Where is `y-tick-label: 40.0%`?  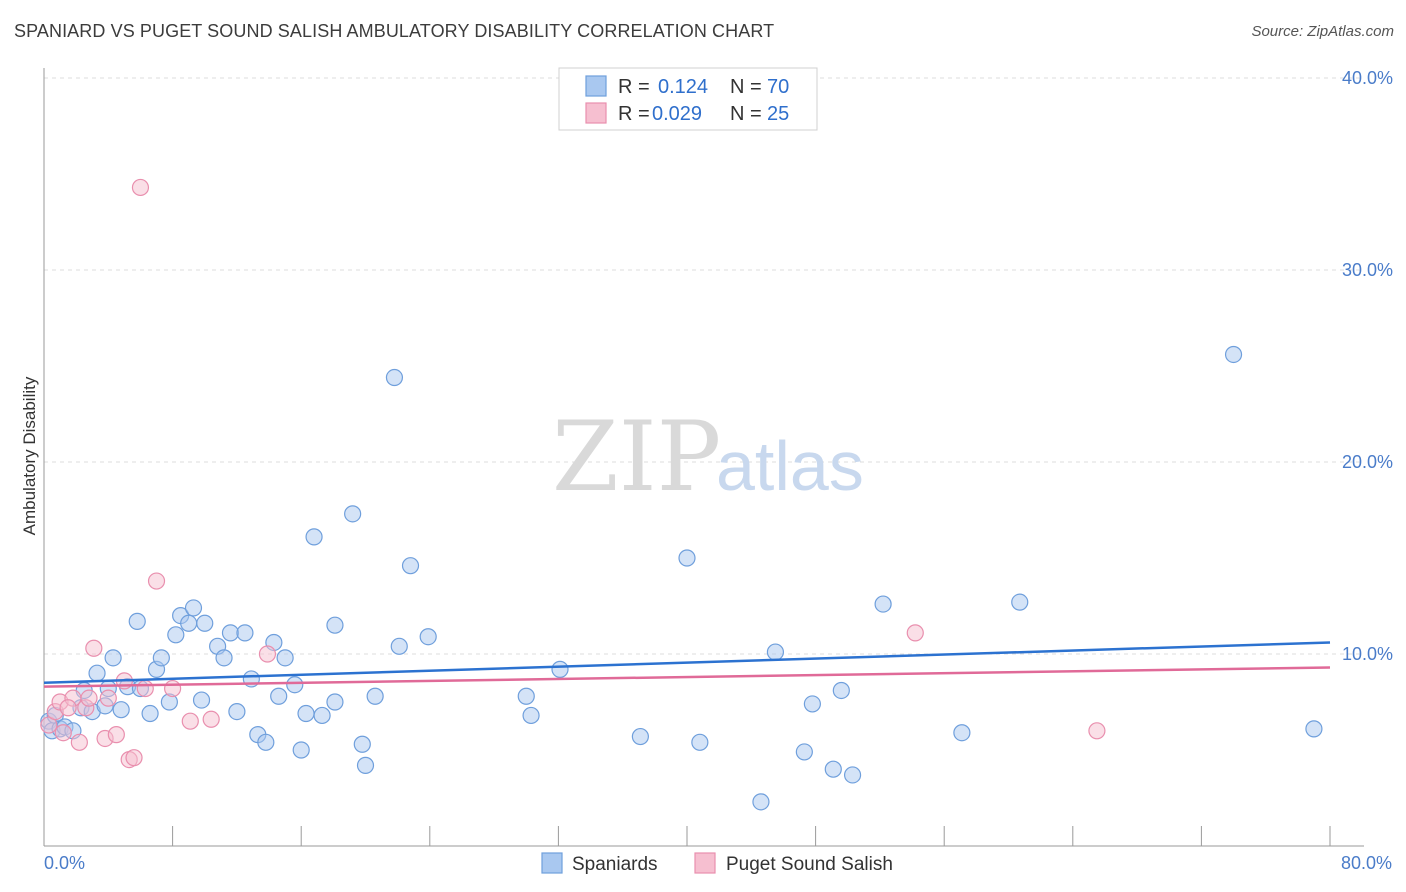 y-tick-label: 40.0% is located at coordinates (1367, 78).